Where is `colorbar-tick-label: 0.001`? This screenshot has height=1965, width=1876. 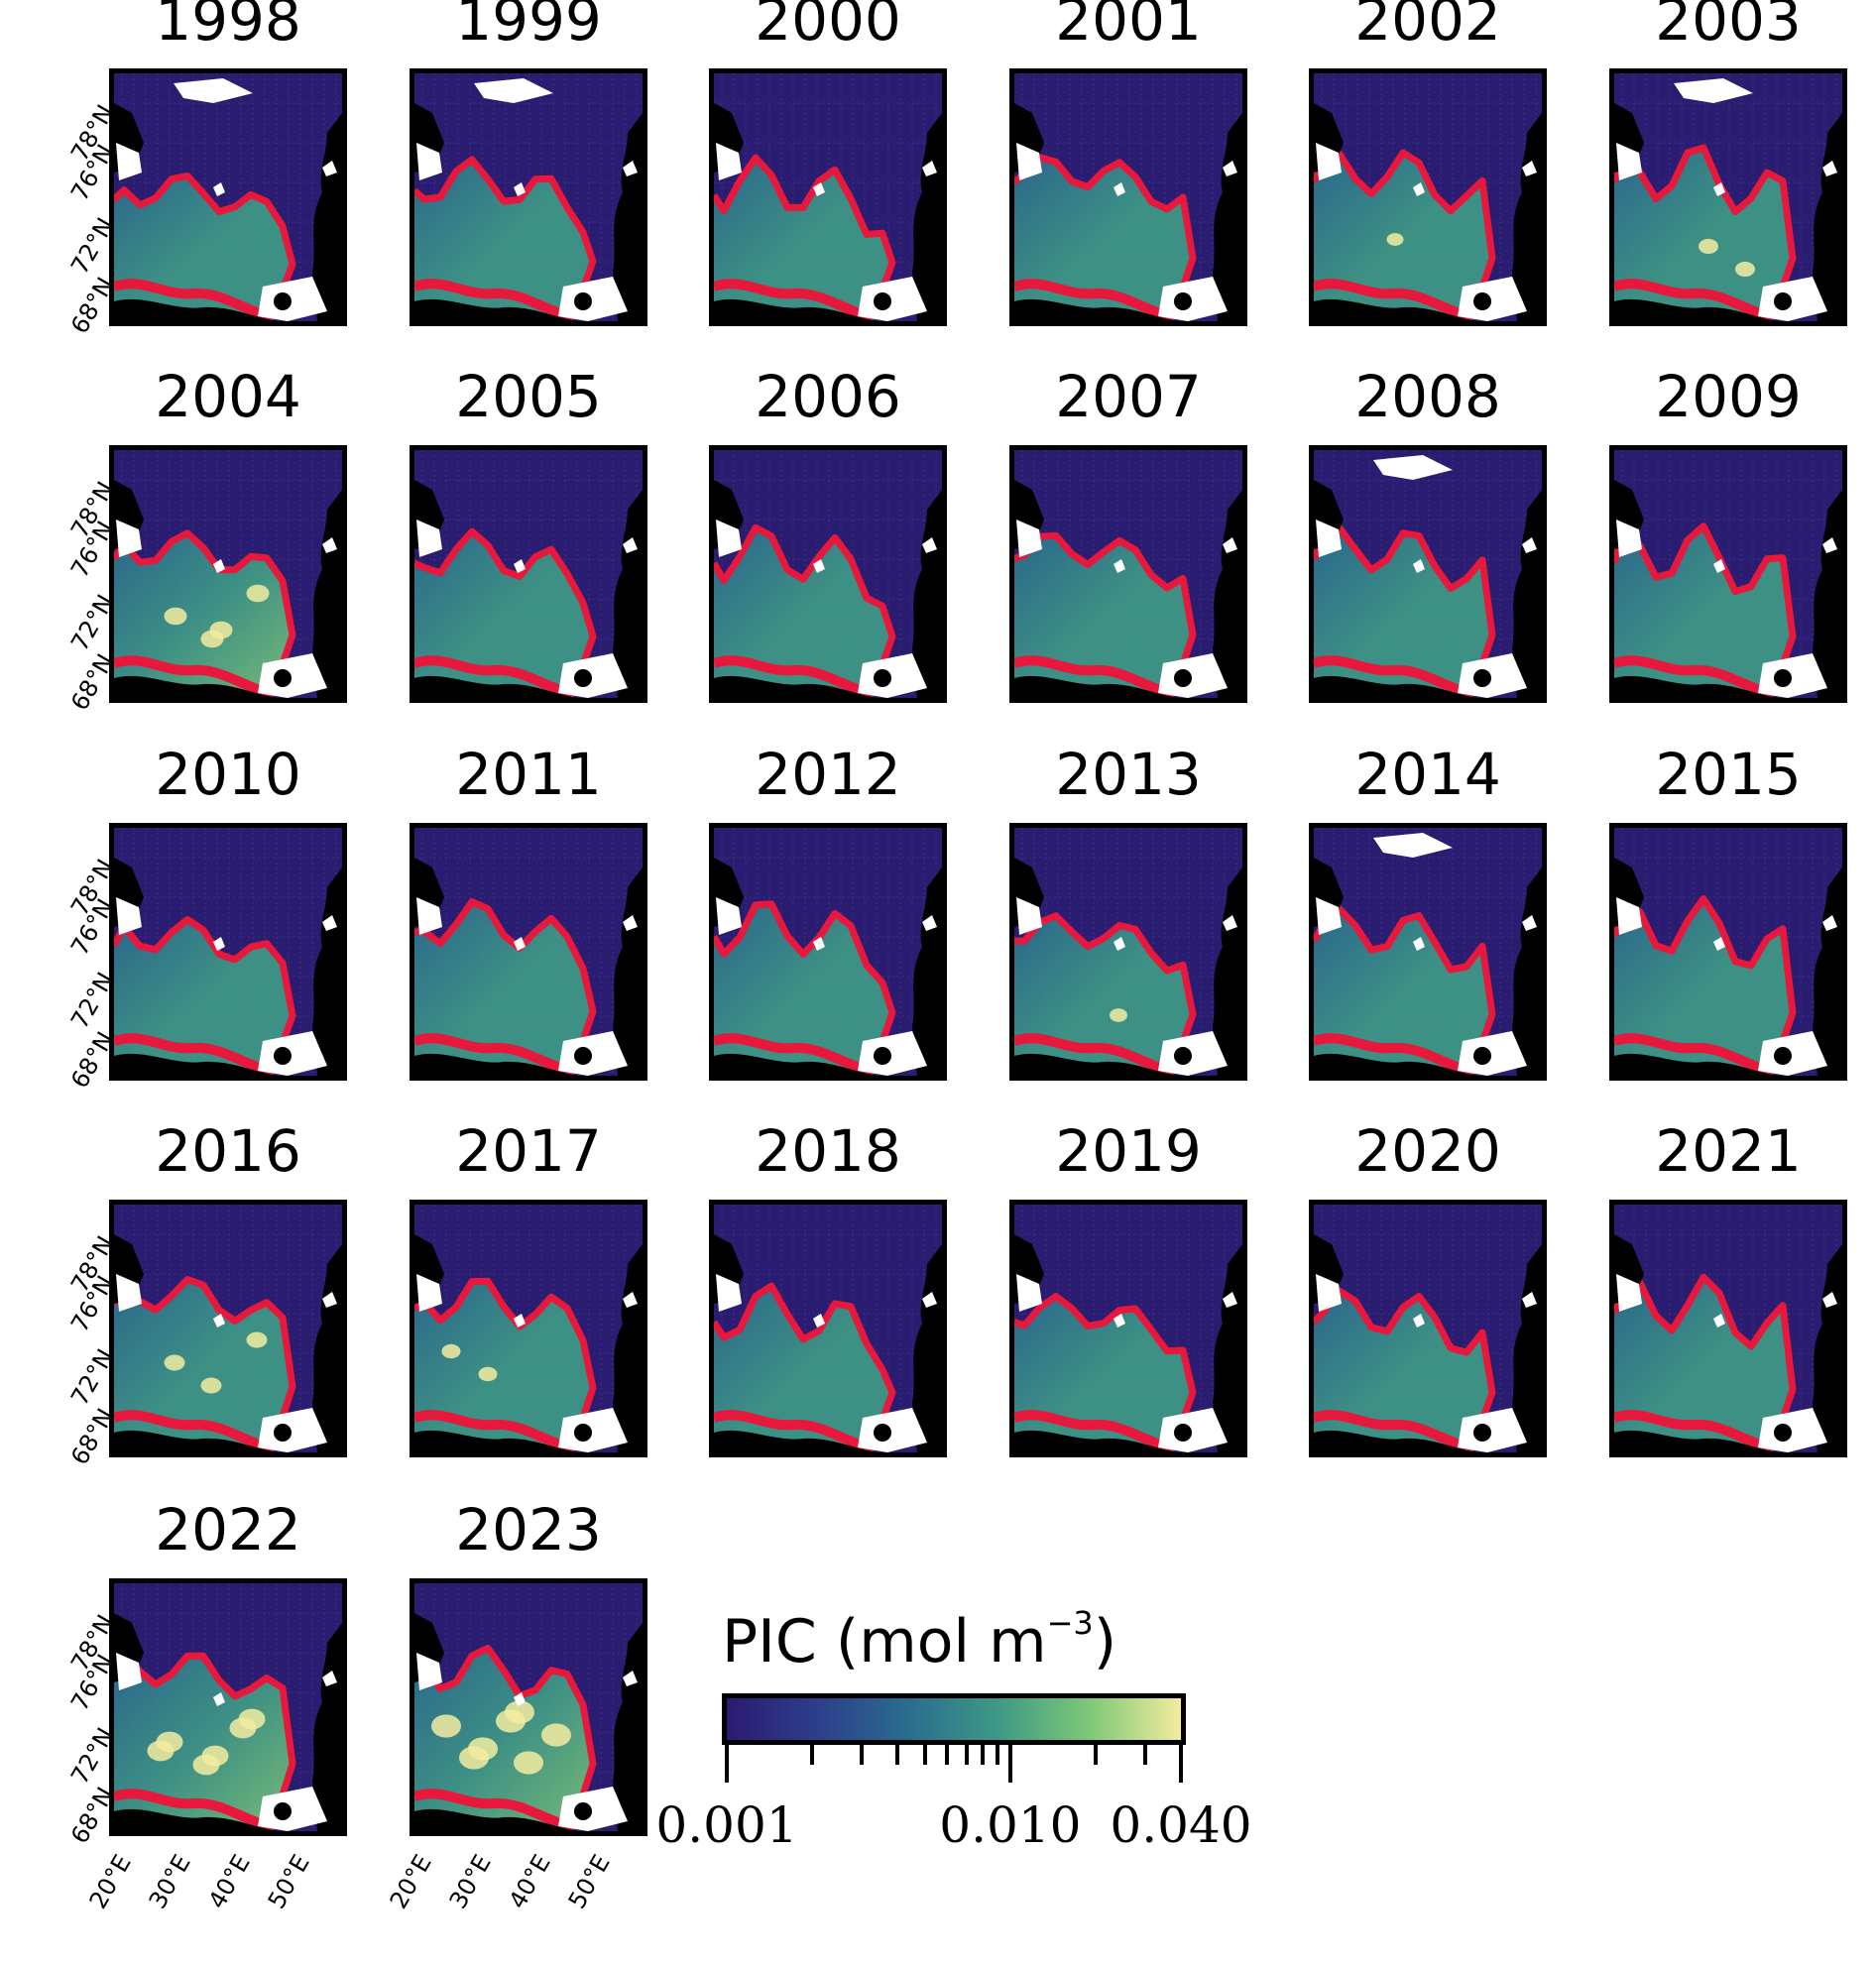 colorbar-tick-label: 0.001 is located at coordinates (726, 1825).